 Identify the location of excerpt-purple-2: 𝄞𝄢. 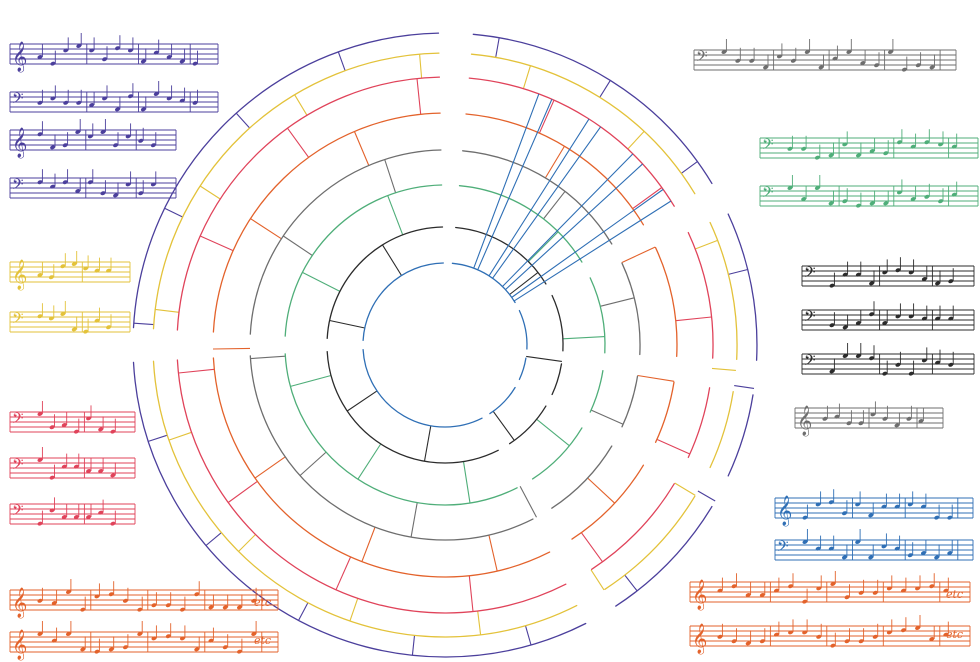
(93, 159).